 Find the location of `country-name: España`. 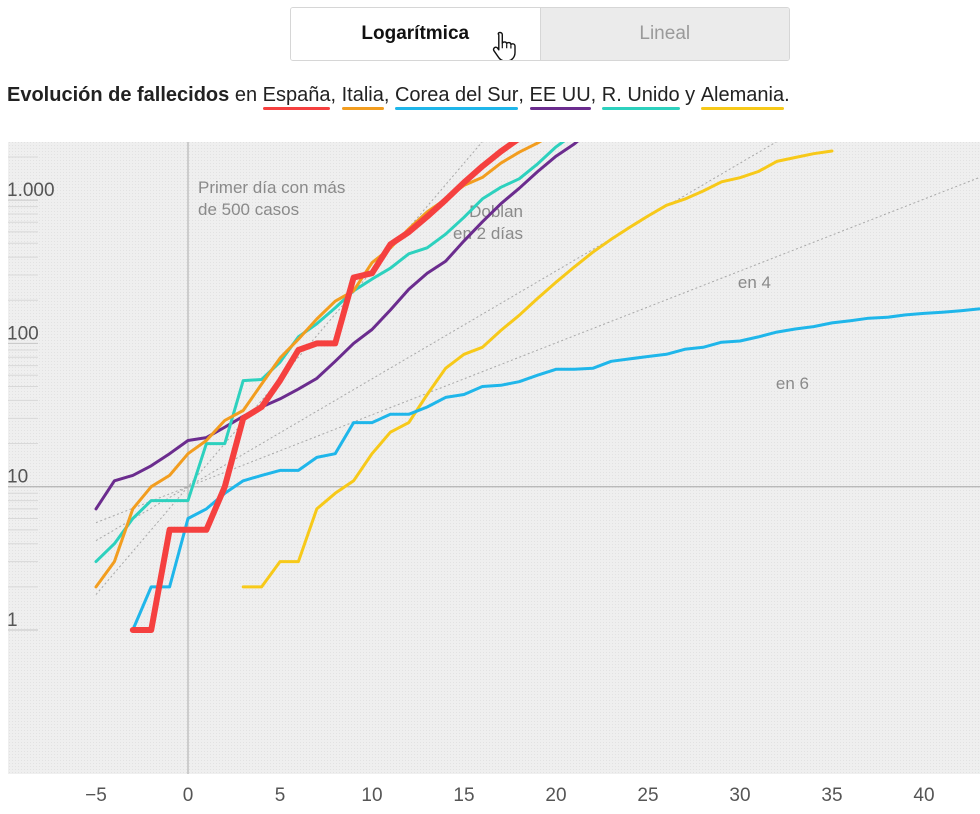

country-name: España is located at coordinates (296, 97).